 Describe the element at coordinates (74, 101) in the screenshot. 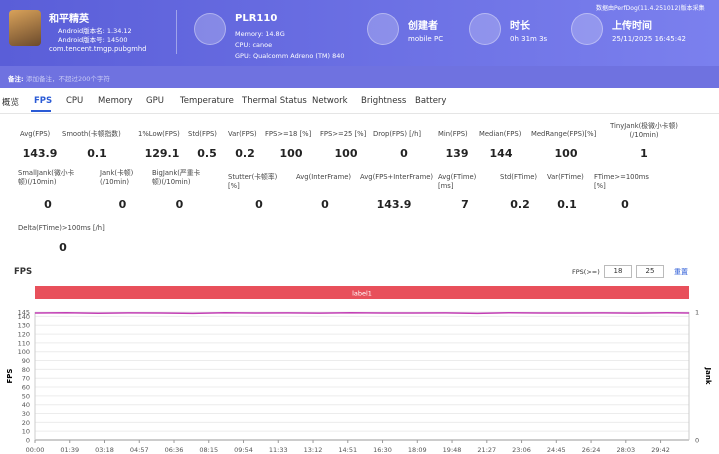

I see `tab: CPU` at that location.